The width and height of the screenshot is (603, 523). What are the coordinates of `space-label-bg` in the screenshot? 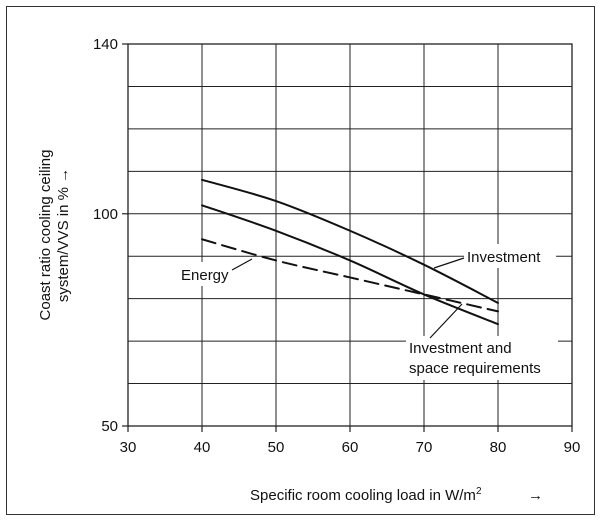 It's located at (482, 358).